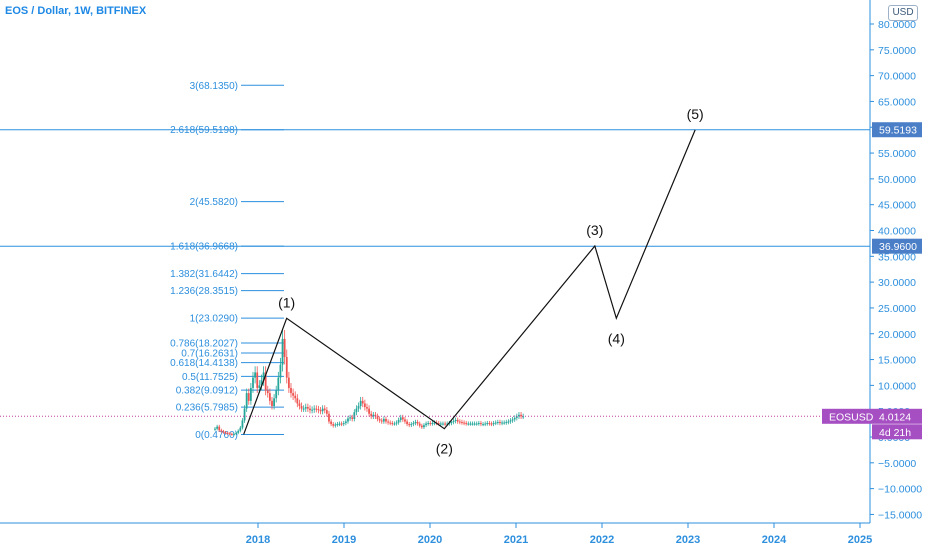  What do you see at coordinates (204, 130) in the screenshot?
I see `fib-level-label: 2.618(59.5198)` at bounding box center [204, 130].